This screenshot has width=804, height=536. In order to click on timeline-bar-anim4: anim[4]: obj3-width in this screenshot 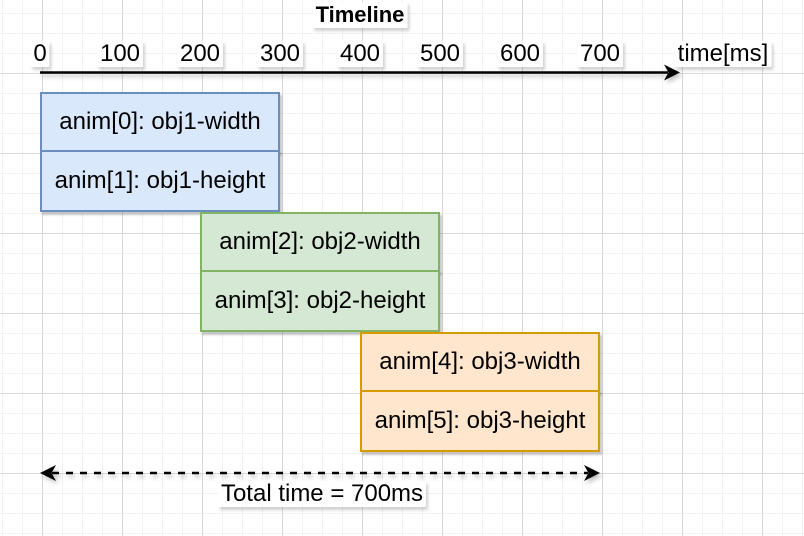, I will do `click(480, 362)`.